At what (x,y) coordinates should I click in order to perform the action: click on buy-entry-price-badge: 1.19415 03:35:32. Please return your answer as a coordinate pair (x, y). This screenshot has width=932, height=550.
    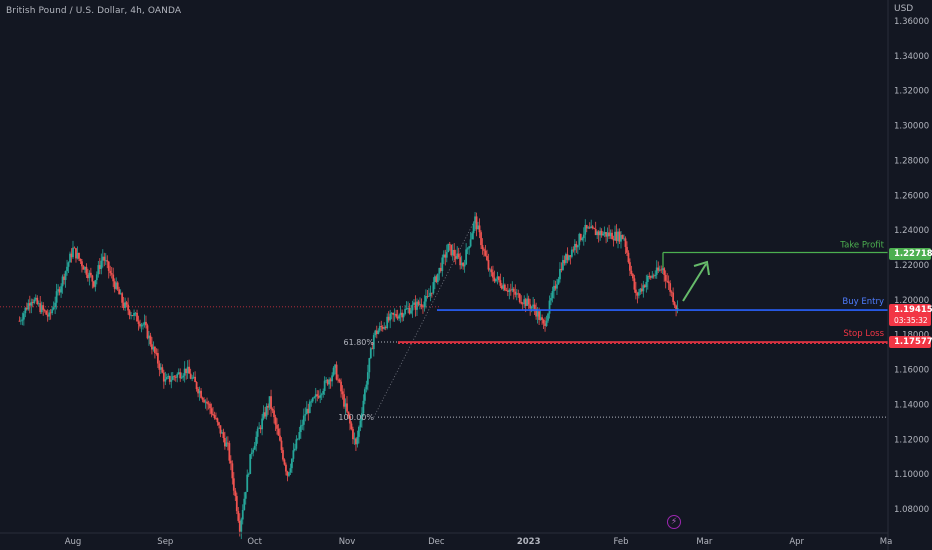
    Looking at the image, I should click on (910, 315).